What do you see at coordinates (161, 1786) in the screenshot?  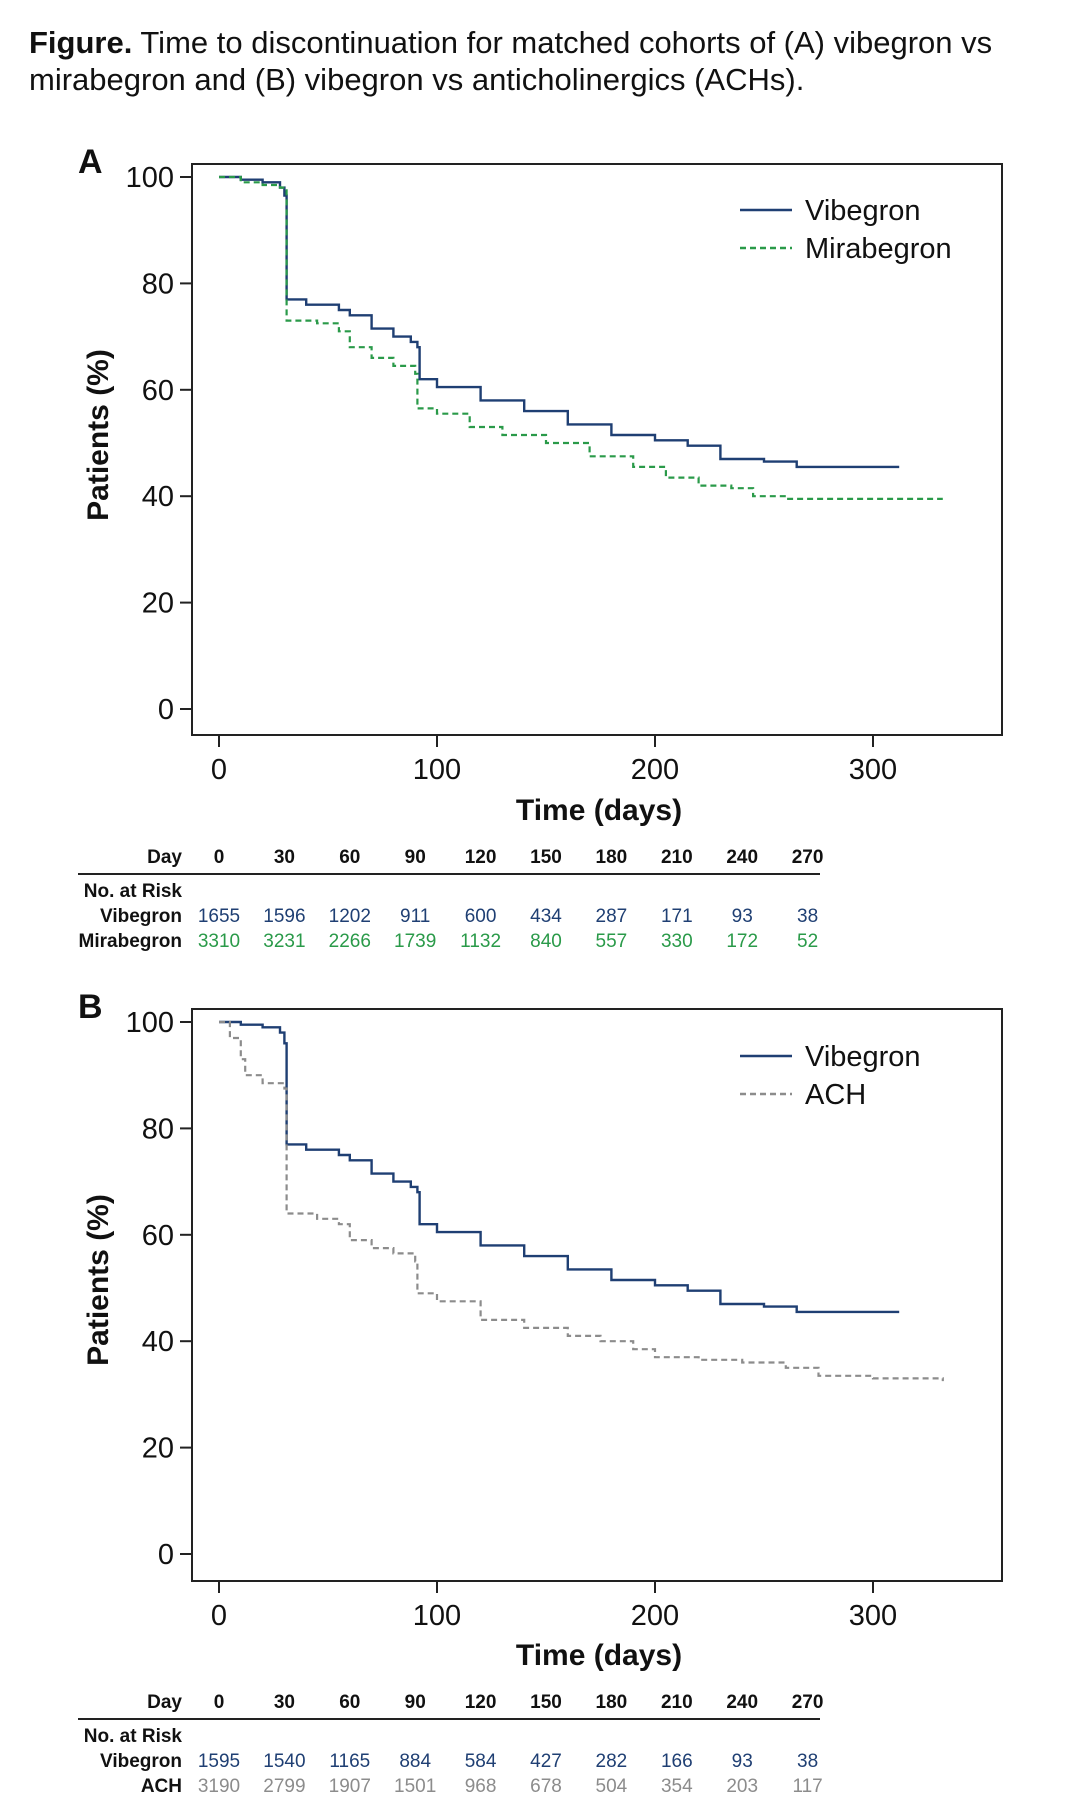 I see `risk-row-label: ACH` at bounding box center [161, 1786].